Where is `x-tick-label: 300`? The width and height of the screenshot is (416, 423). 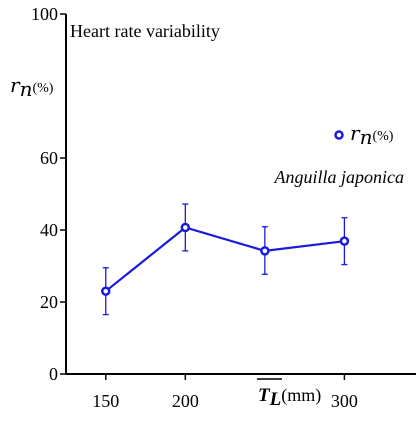 x-tick-label: 300 is located at coordinates (344, 401).